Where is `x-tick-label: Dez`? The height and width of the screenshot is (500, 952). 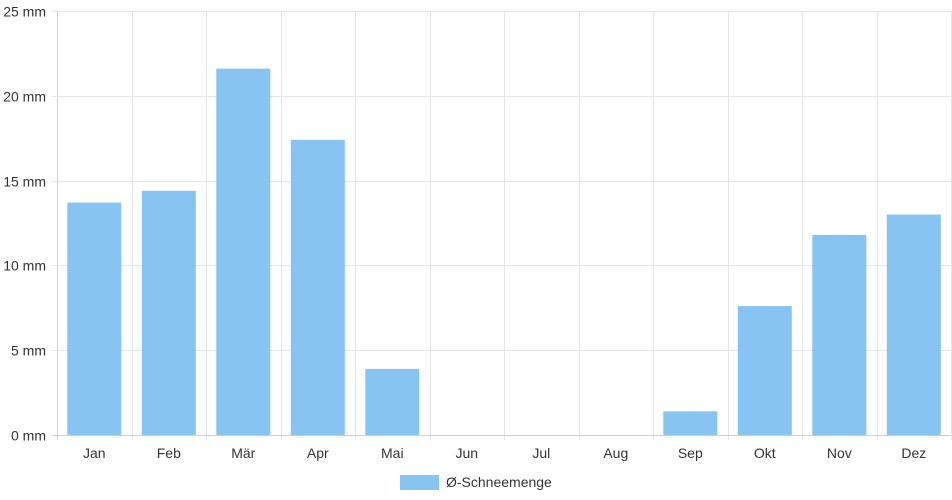
x-tick-label: Dez is located at coordinates (913, 453).